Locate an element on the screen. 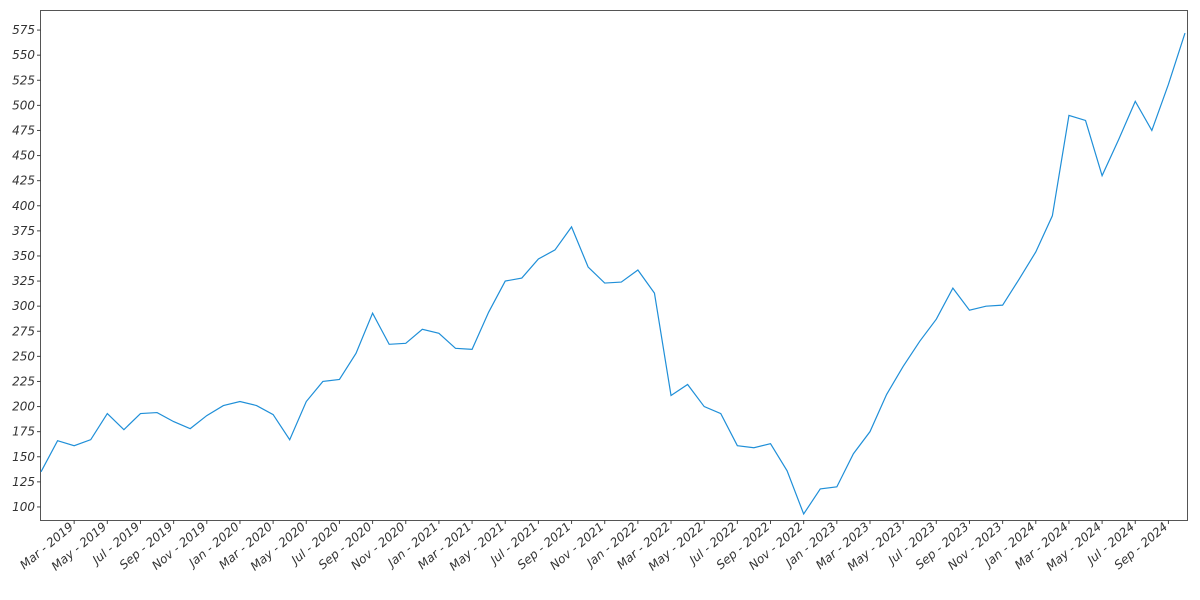  y-tick-label: 275 is located at coordinates (23, 331).